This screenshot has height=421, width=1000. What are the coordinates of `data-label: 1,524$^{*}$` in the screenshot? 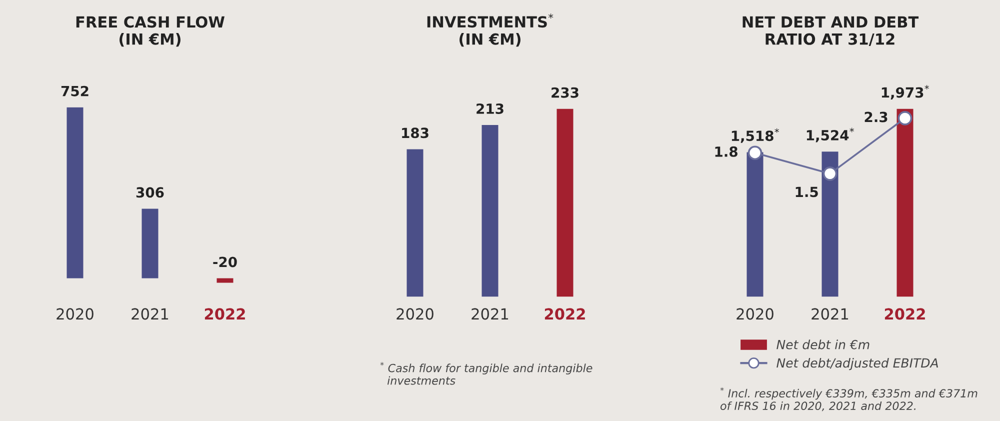 It's located at (830, 135).